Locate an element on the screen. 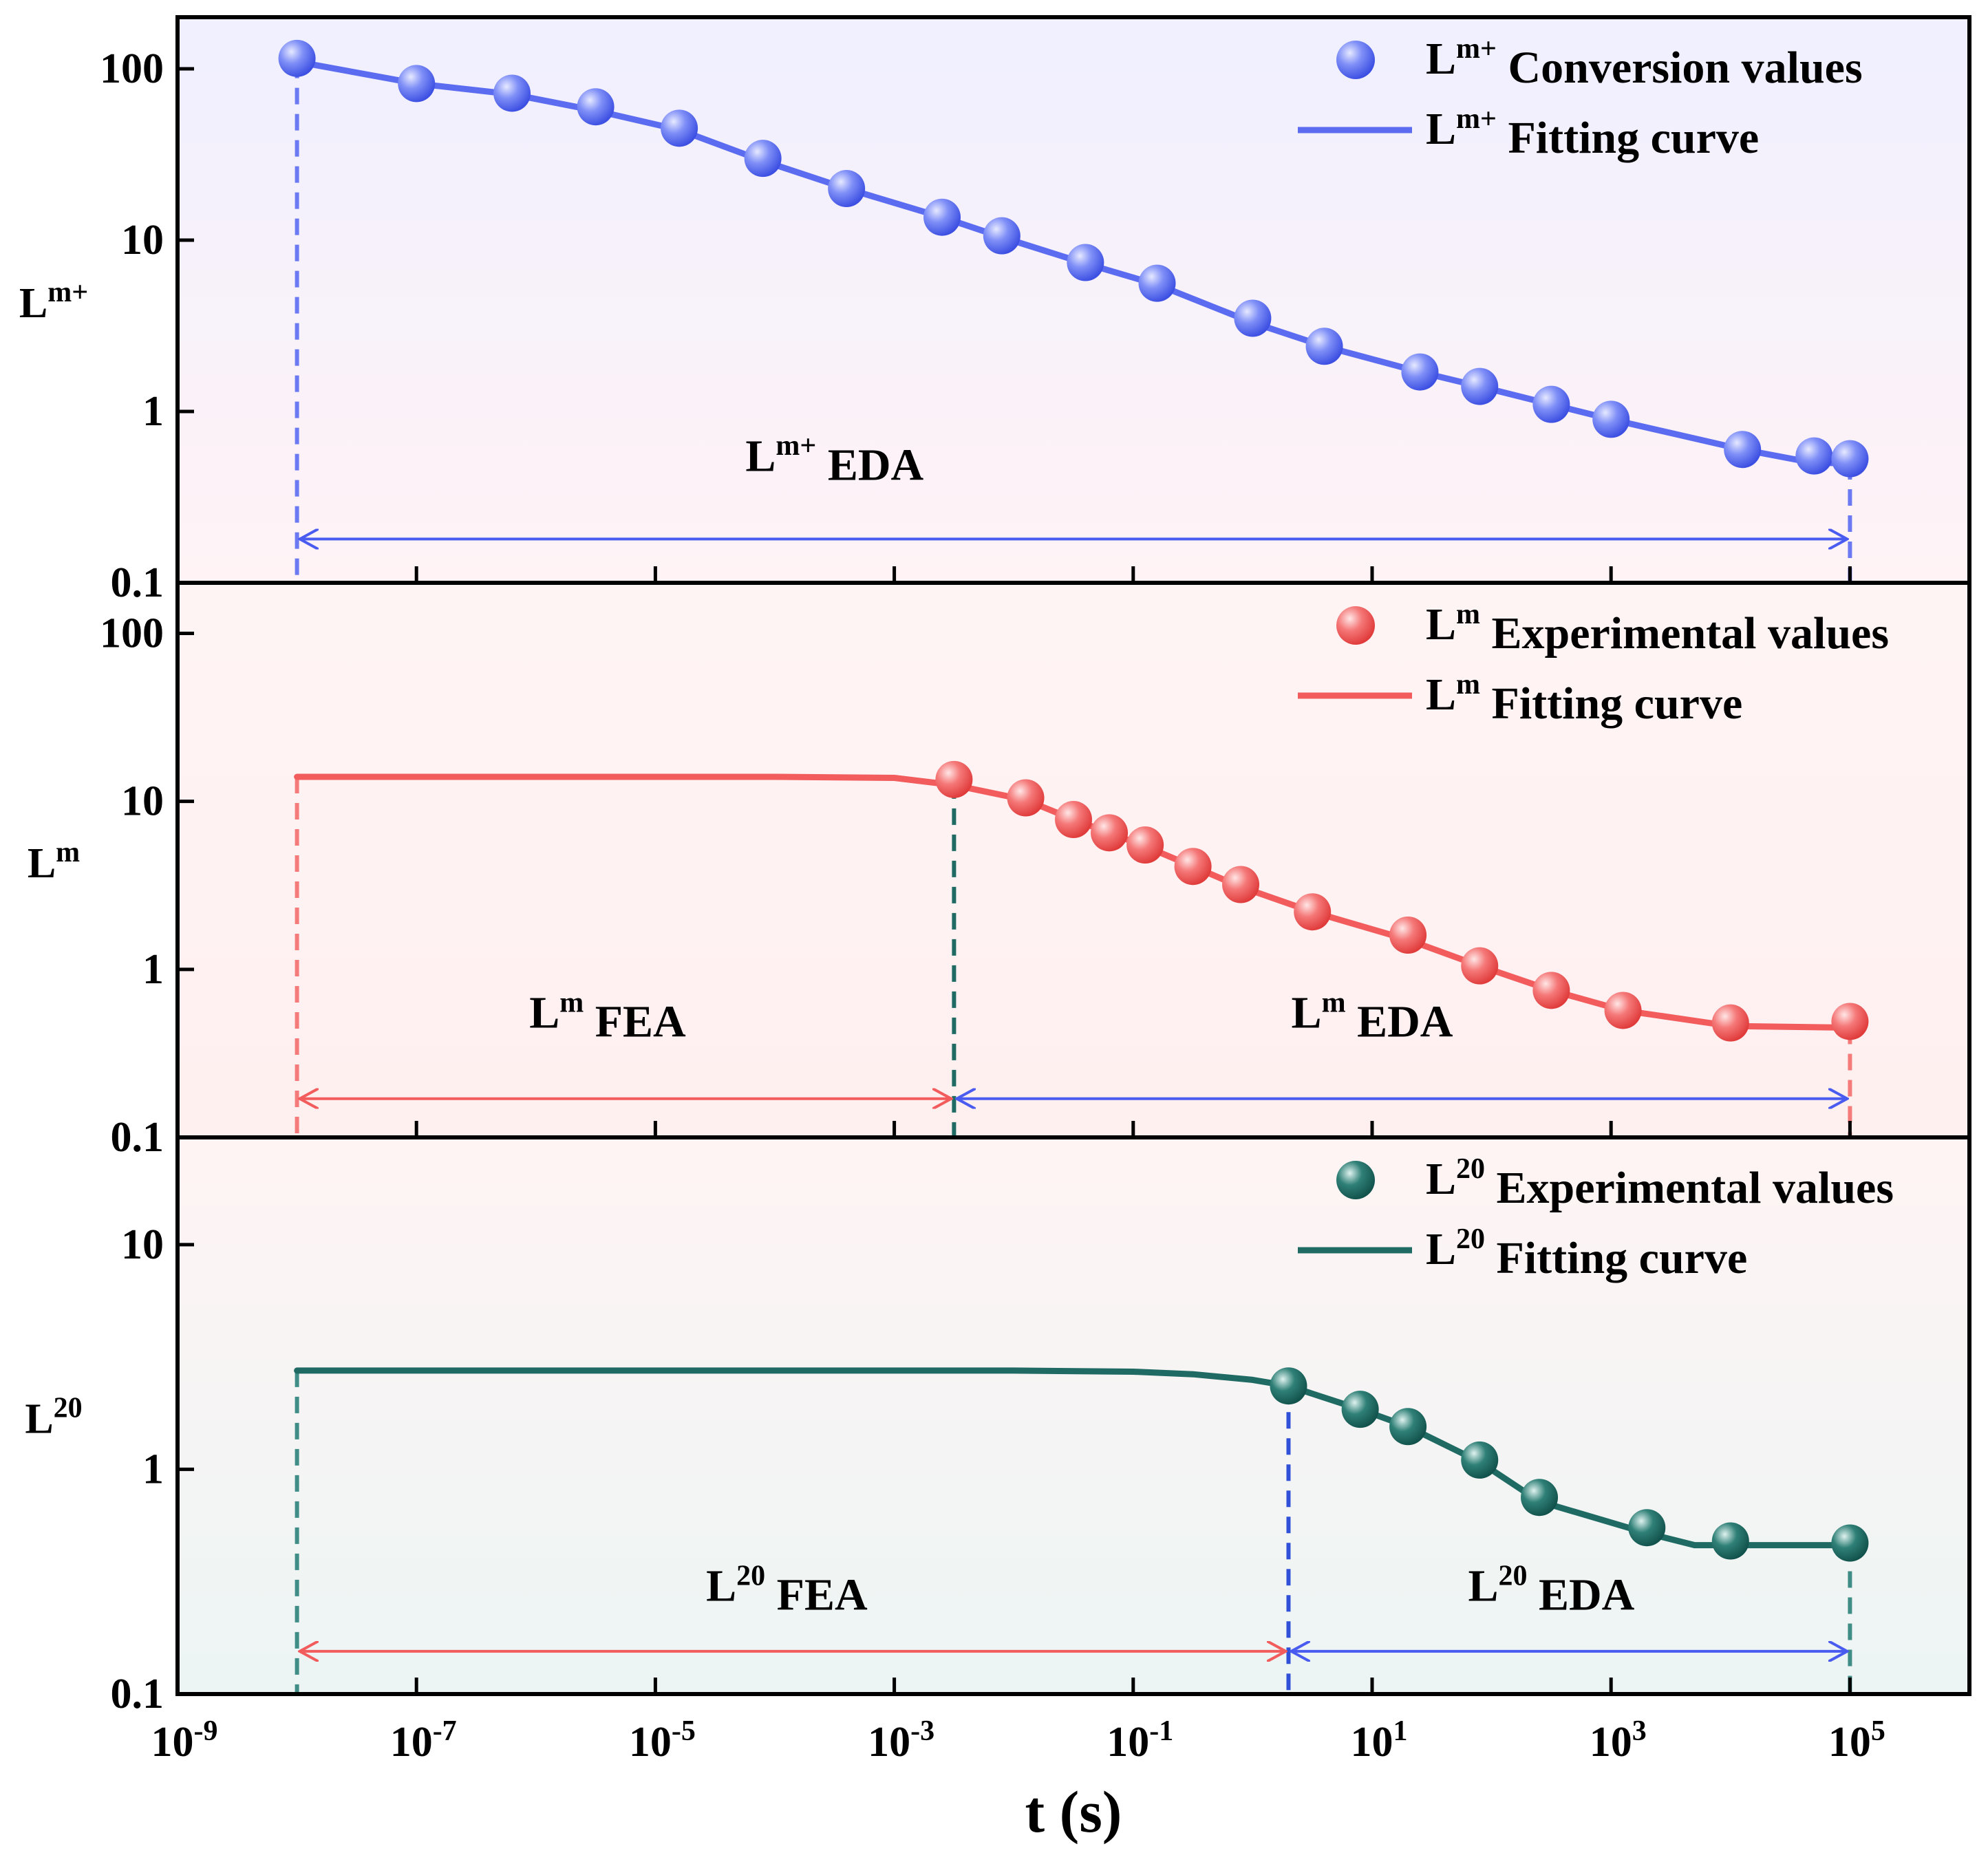  panel-middle-ytick-label: 100 is located at coordinates (132, 633).